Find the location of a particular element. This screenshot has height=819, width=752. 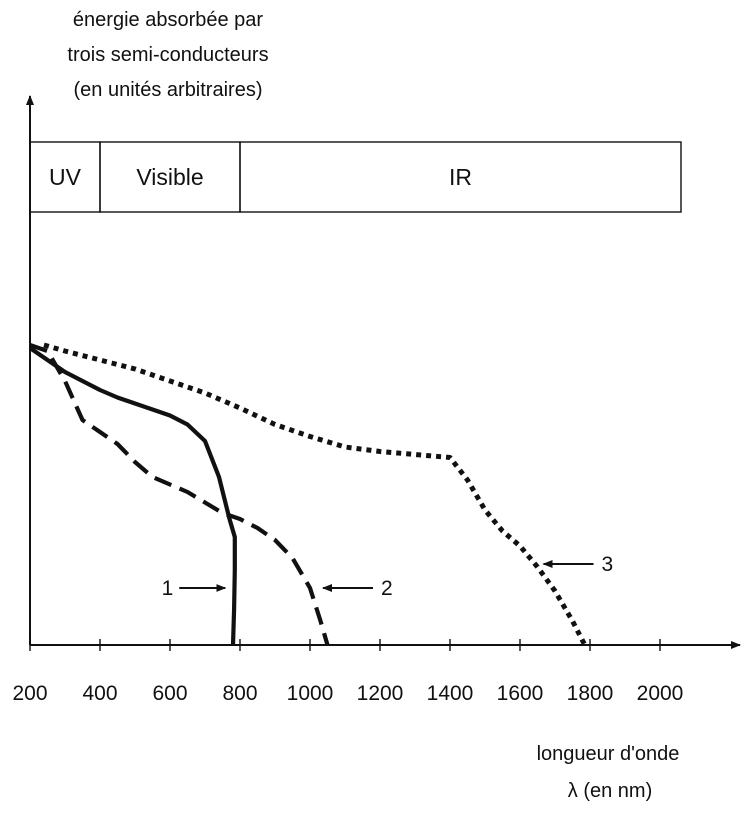

series-label: 1 is located at coordinates (168, 588).